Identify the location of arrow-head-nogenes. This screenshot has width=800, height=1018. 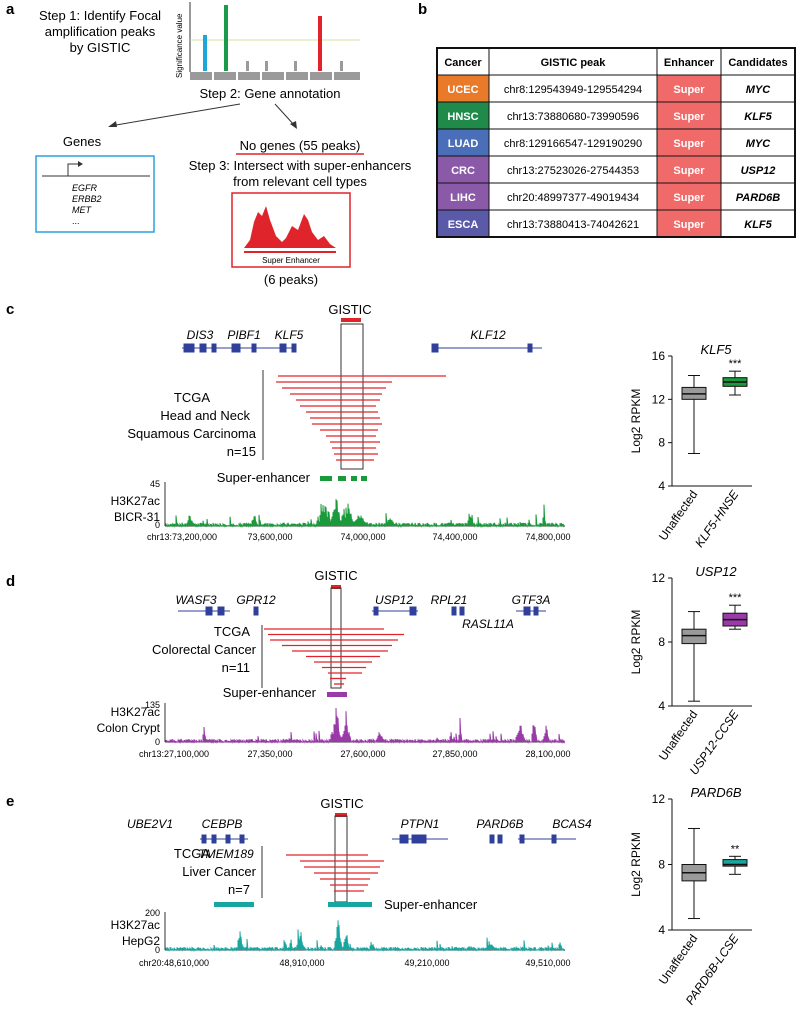
(293, 125).